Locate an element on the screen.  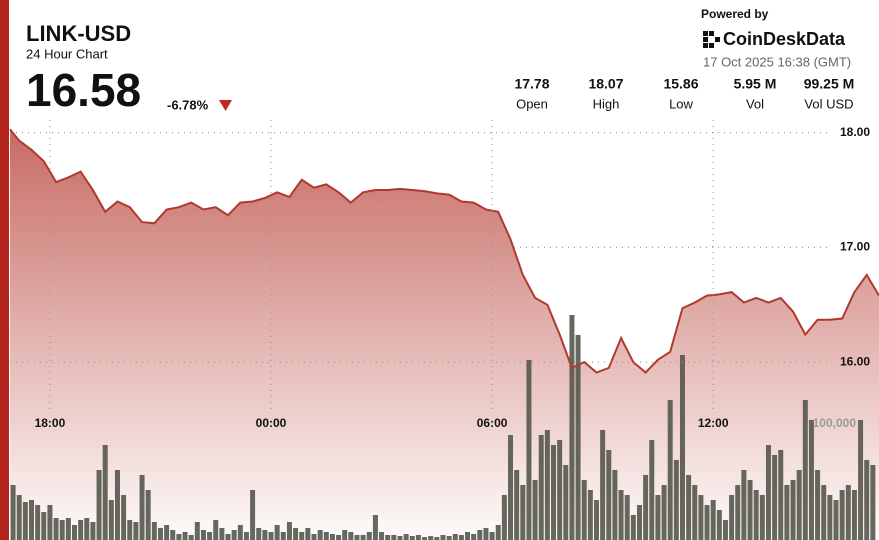
stat-label: Low is located at coordinates (681, 103).